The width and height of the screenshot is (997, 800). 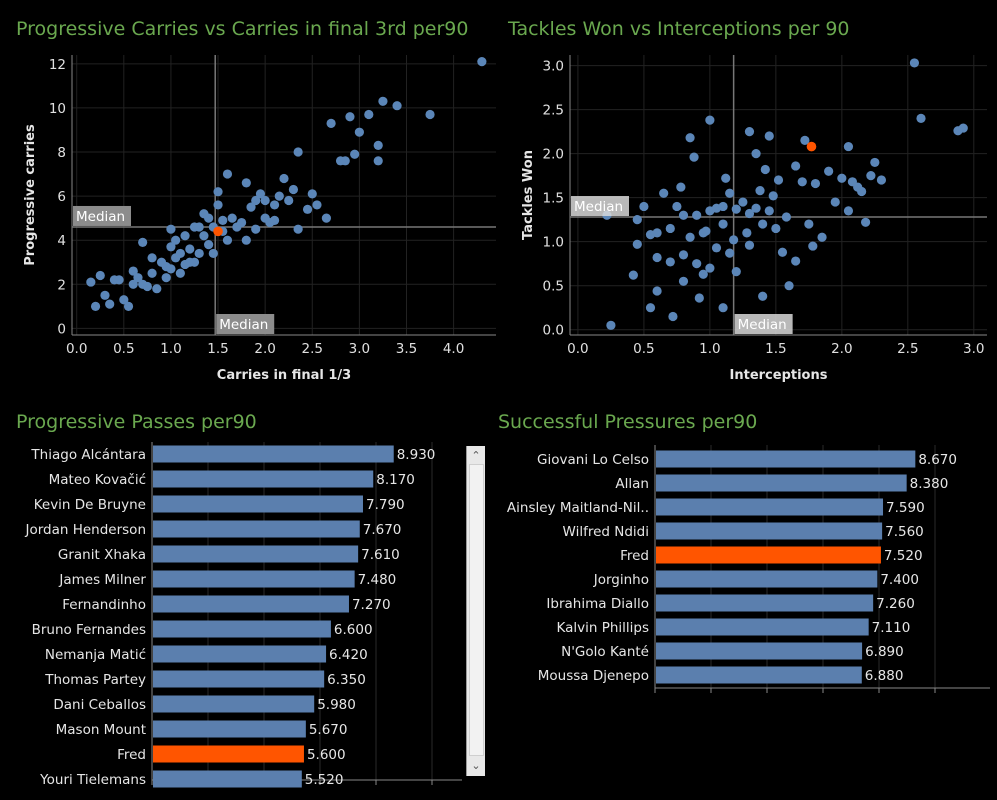 What do you see at coordinates (312, 349) in the screenshot?
I see `x-tick-label: 2.5` at bounding box center [312, 349].